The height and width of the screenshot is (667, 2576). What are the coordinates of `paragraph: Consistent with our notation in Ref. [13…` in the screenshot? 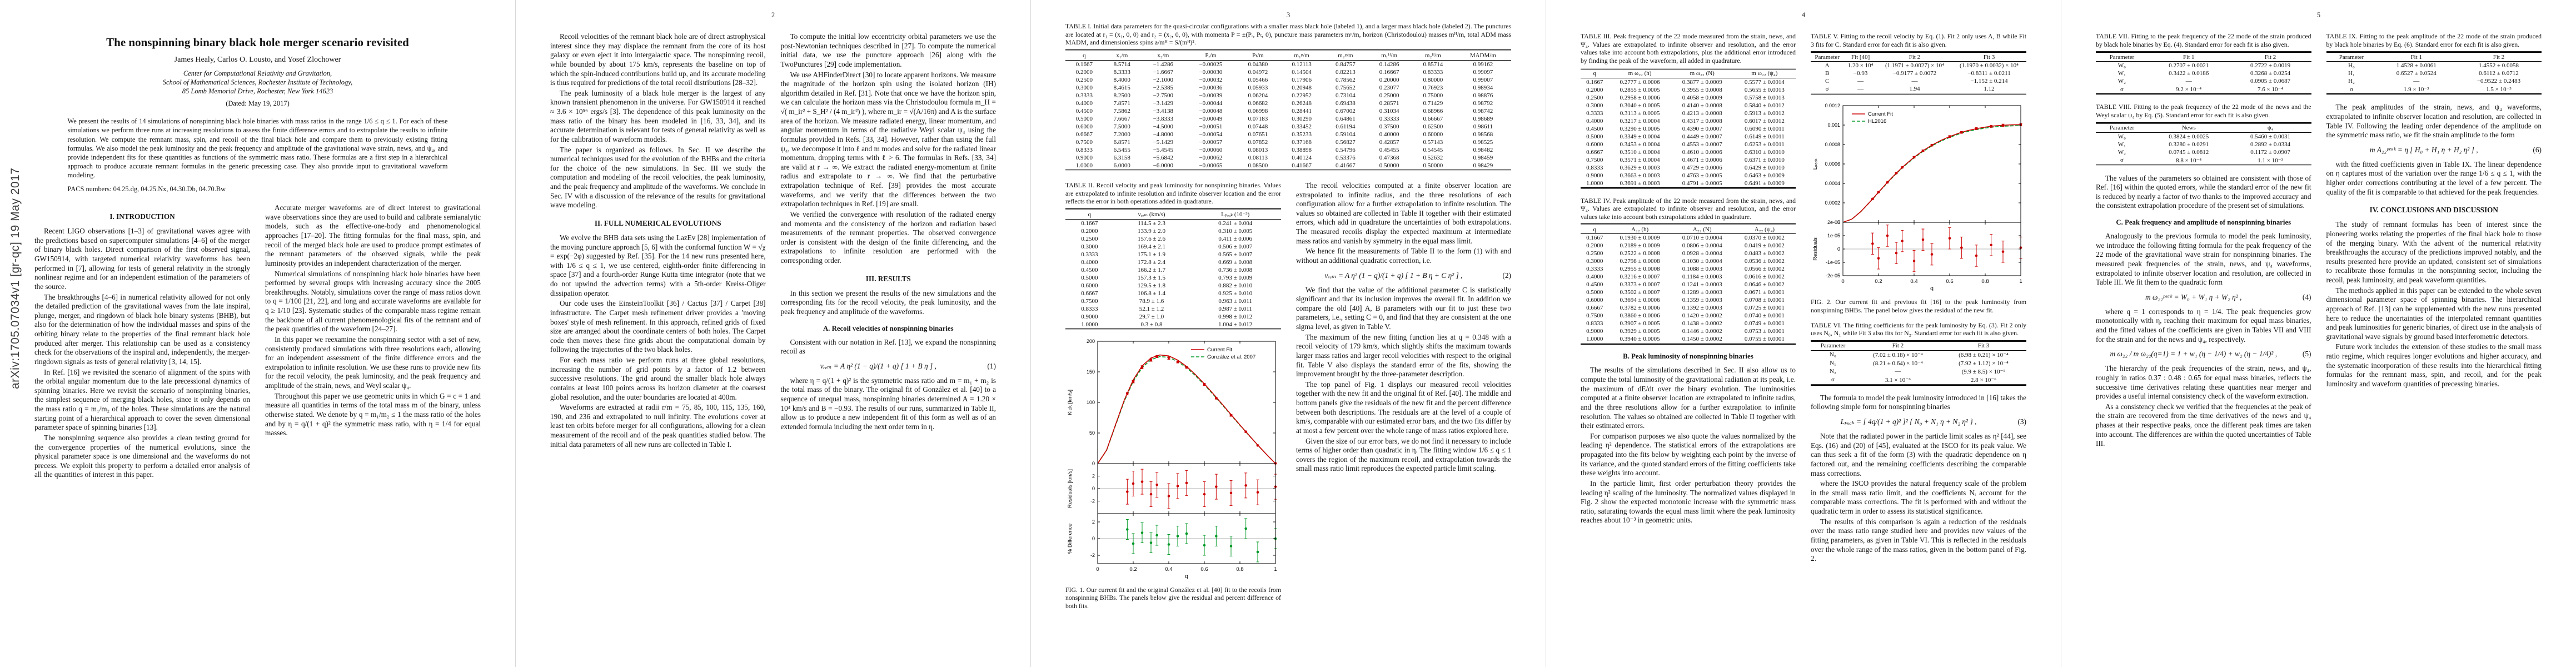 It's located at (888, 346).